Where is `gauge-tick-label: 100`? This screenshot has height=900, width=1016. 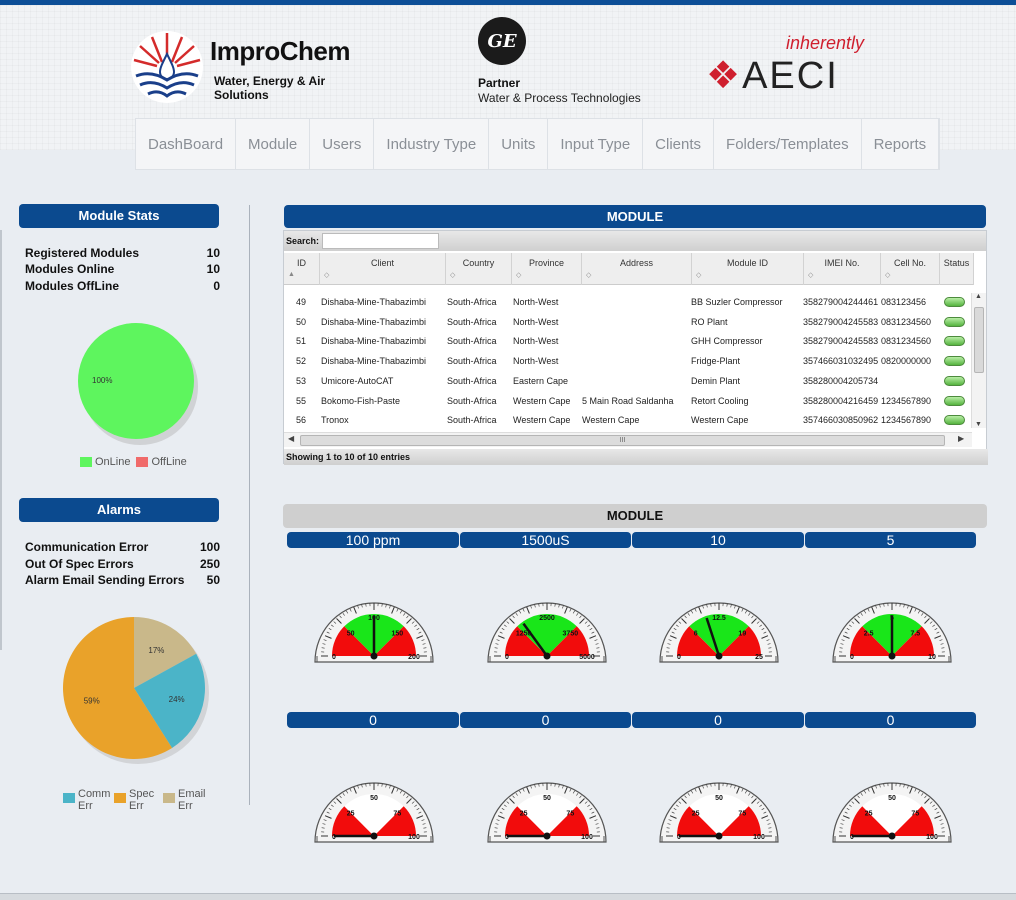
gauge-tick-label: 100 is located at coordinates (587, 837).